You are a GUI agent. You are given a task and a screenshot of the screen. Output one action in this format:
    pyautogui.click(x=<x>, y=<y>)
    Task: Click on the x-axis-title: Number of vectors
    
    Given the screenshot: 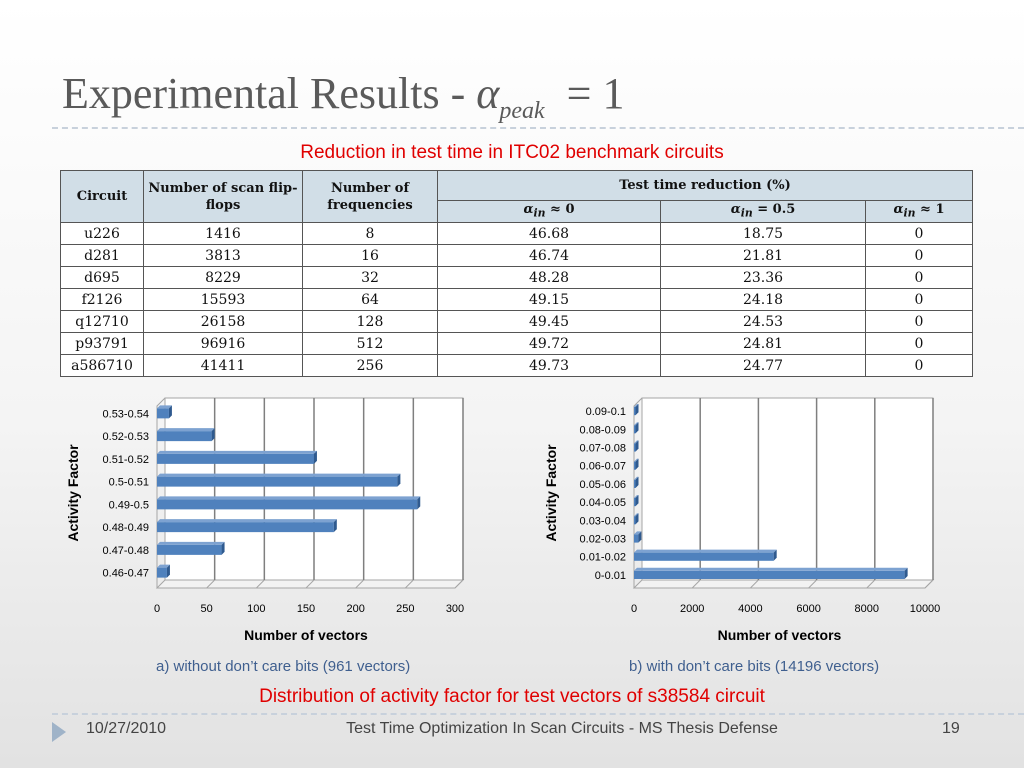 What is the action you would take?
    pyautogui.click(x=306, y=635)
    